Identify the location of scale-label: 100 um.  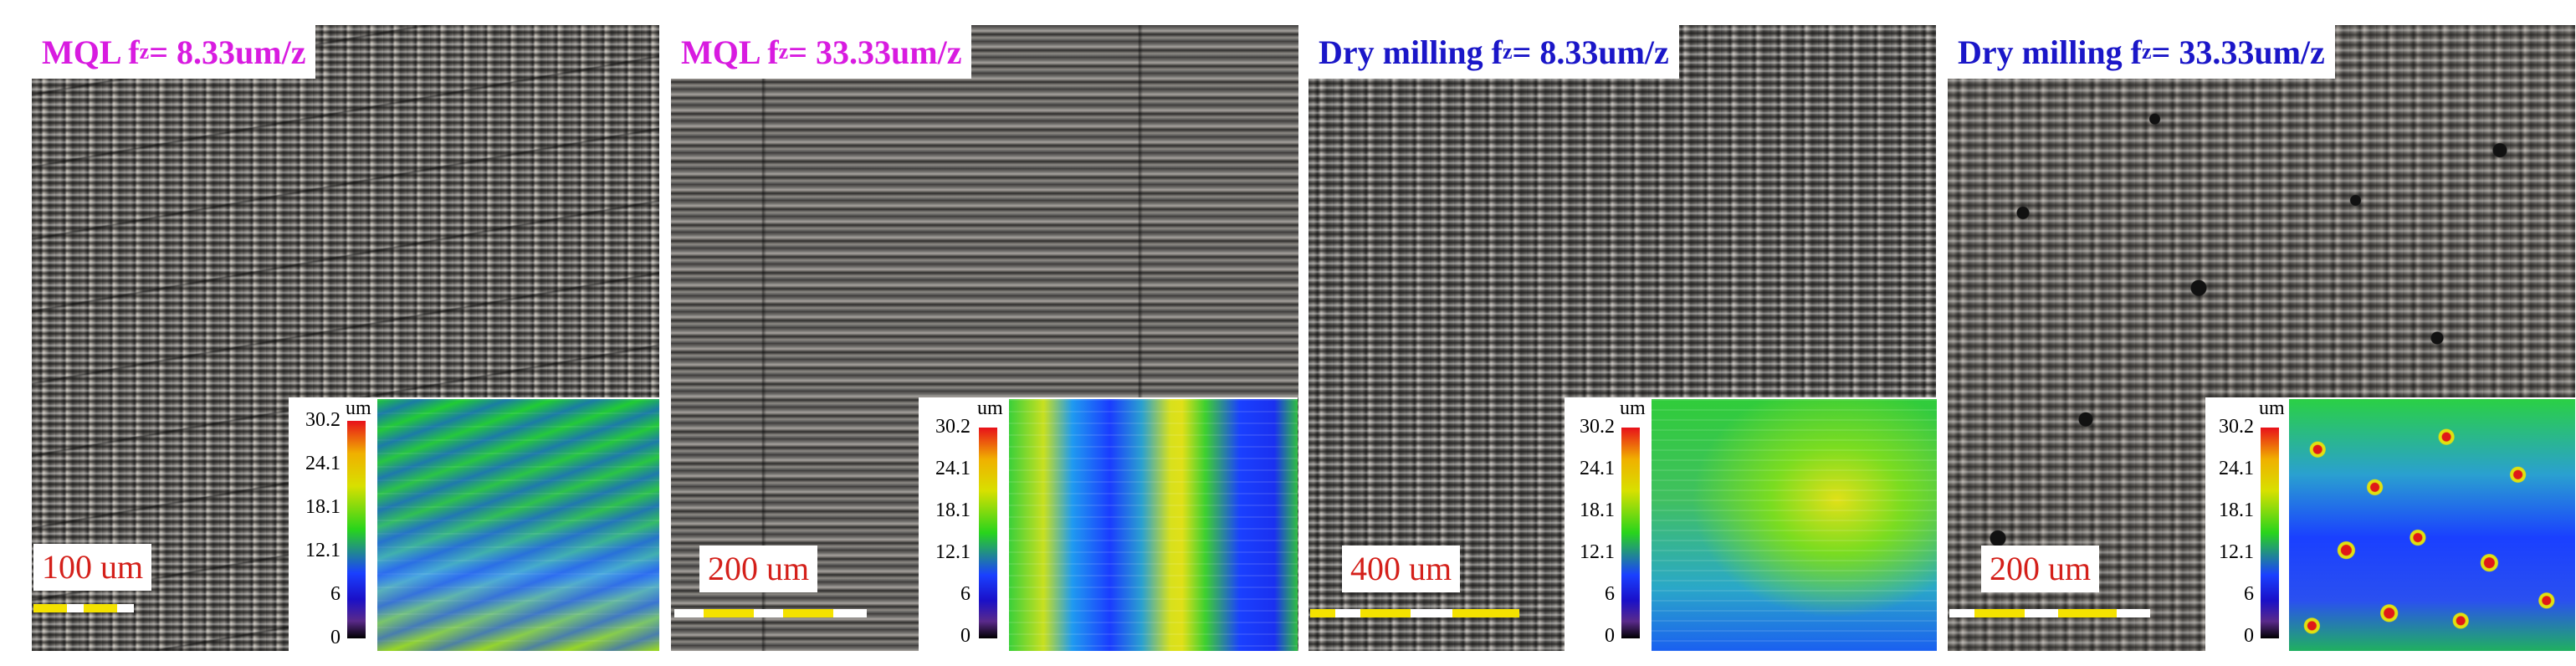
(93, 567).